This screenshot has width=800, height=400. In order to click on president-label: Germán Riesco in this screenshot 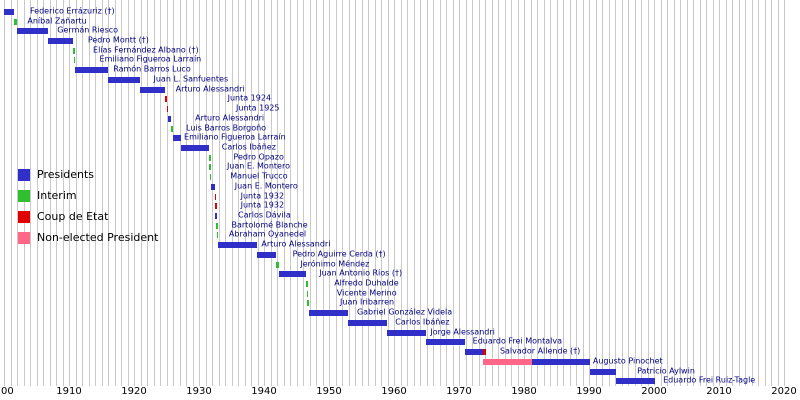, I will do `click(88, 30)`.